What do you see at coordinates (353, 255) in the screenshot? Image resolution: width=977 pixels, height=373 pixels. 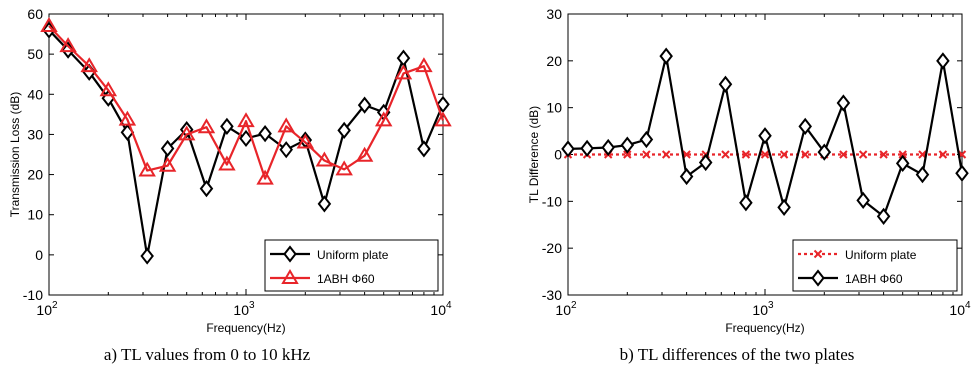 I see `left-legend-label: Uniform plate` at bounding box center [353, 255].